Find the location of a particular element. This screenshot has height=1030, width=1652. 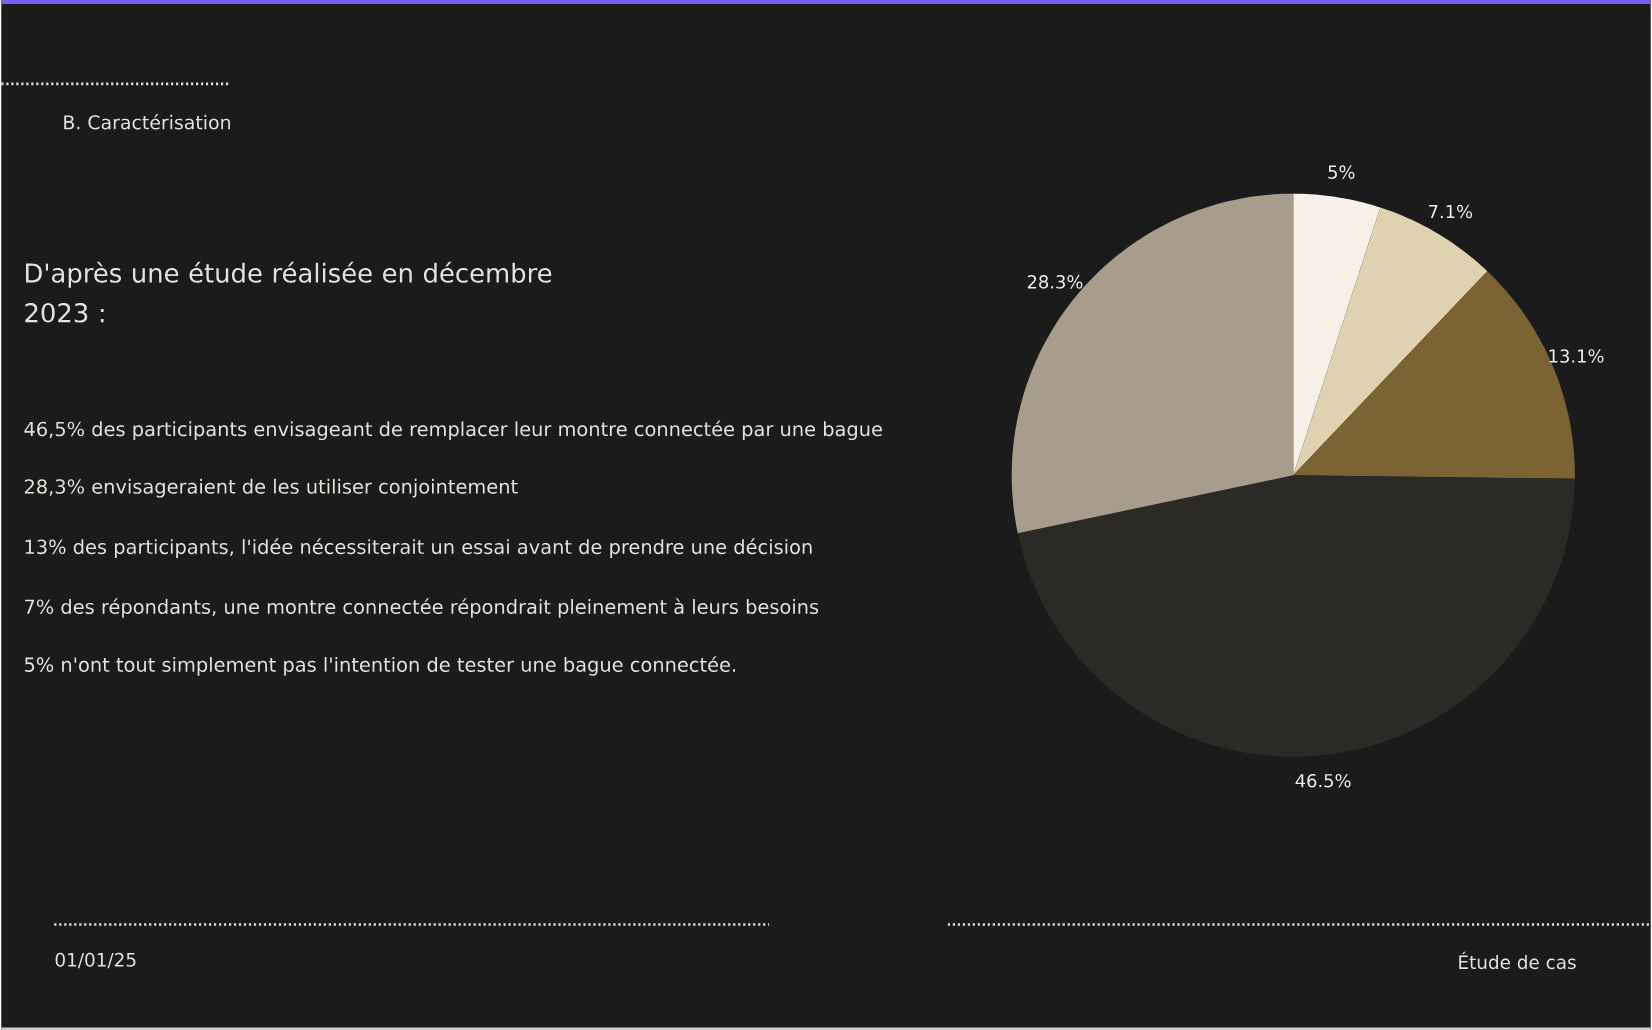

text: 7% des répondants, une montre connectée répondrait pleinement à leurs besoins is located at coordinates (422, 608).